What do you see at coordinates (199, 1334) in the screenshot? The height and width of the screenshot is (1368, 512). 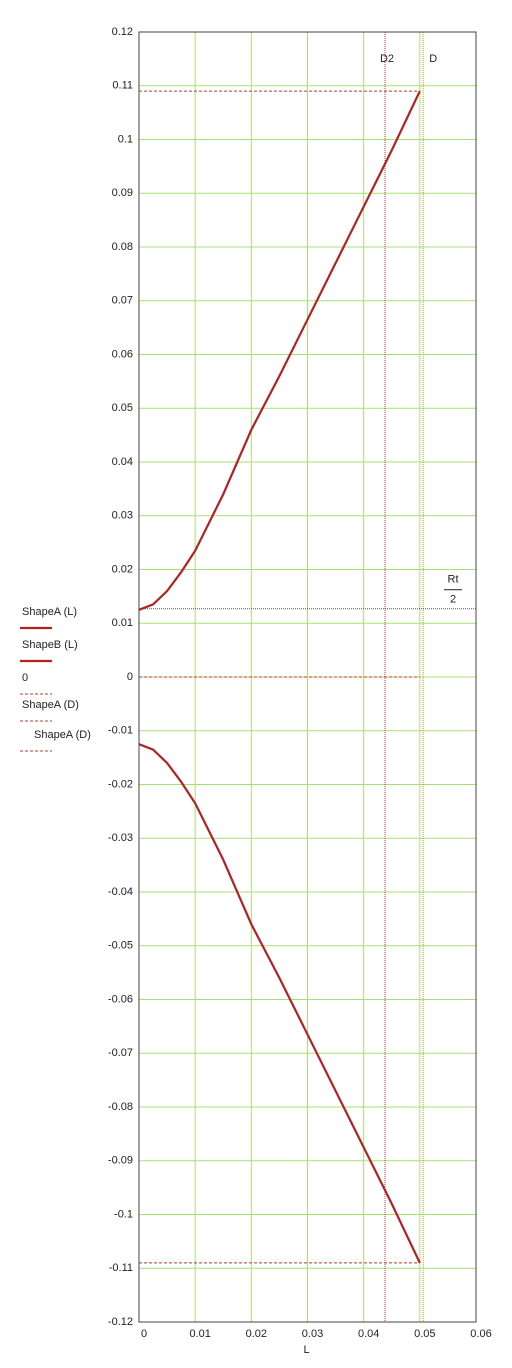 I see `x-tick-label: 0.01` at bounding box center [199, 1334].